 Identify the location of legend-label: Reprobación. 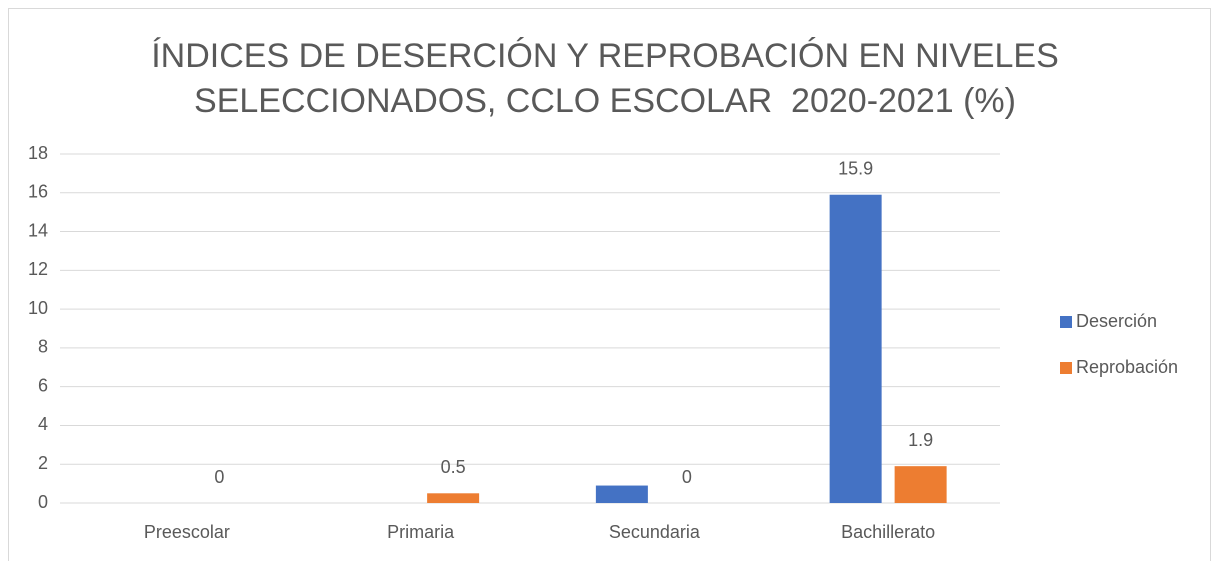
(1127, 367).